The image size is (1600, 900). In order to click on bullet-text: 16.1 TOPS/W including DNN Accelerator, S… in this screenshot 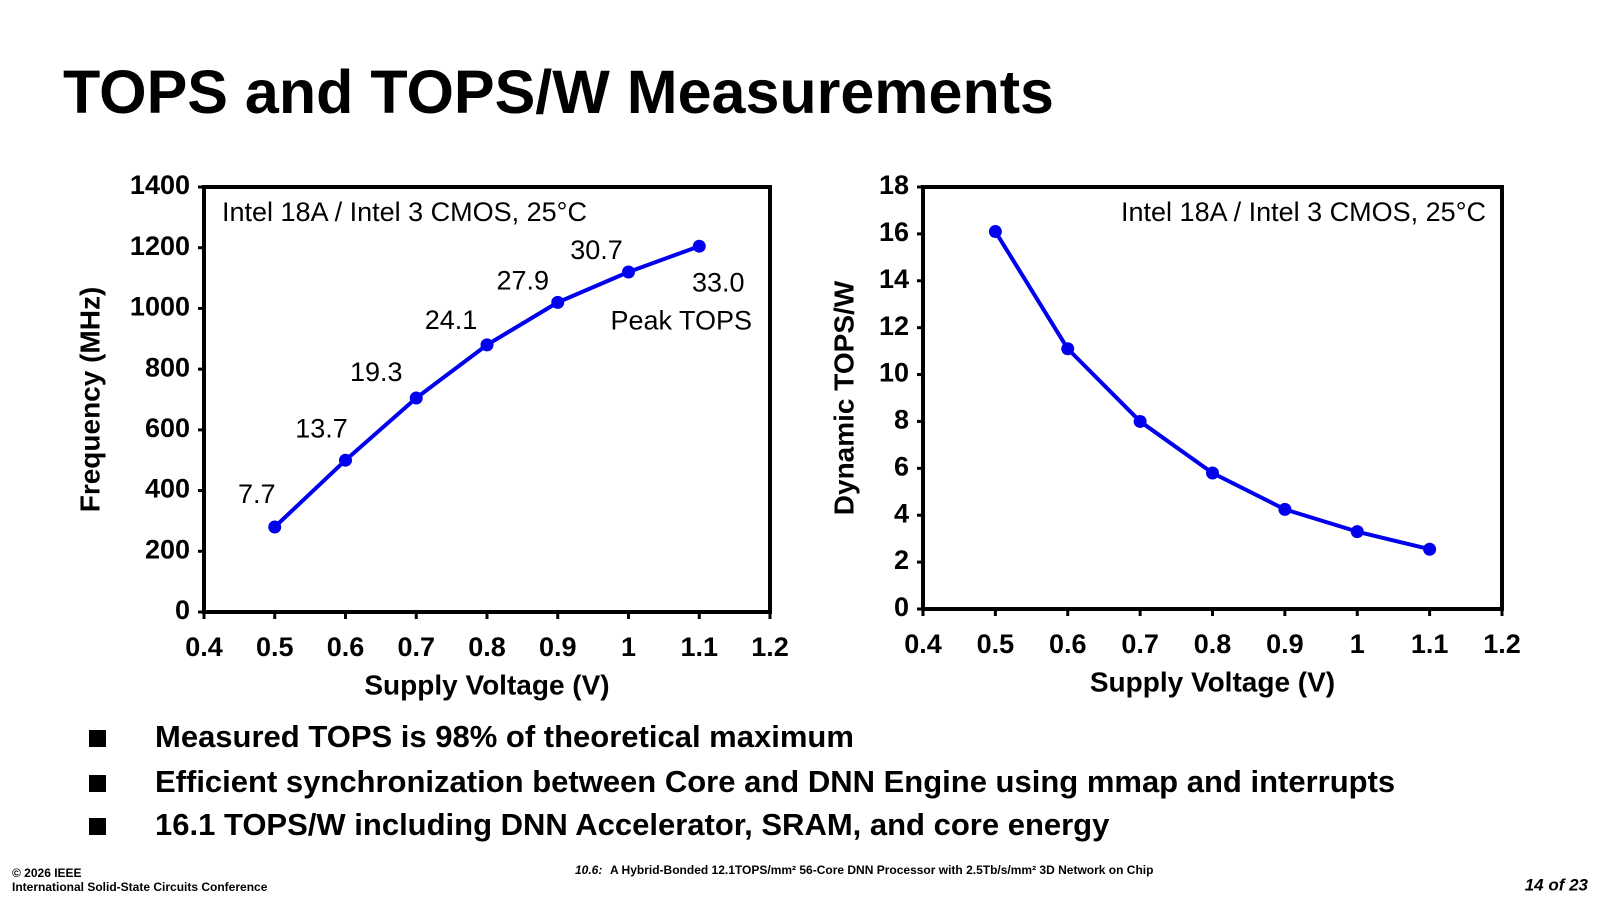, I will do `click(632, 824)`.